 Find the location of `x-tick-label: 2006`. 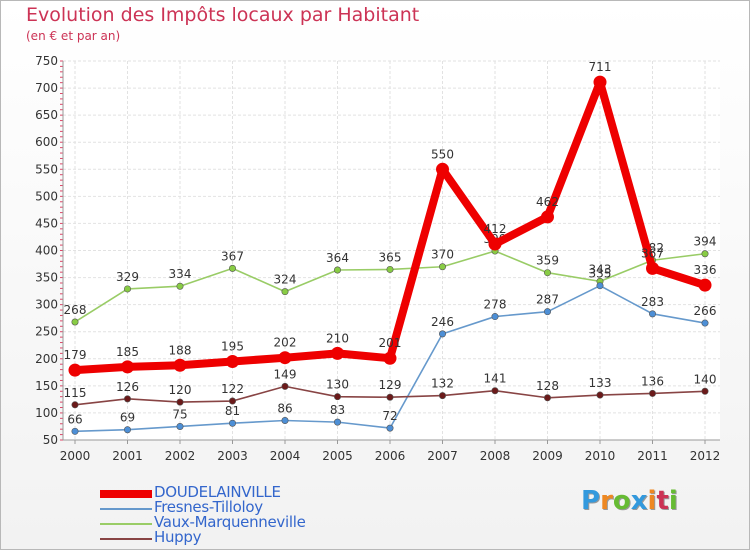

x-tick-label: 2006 is located at coordinates (390, 456).